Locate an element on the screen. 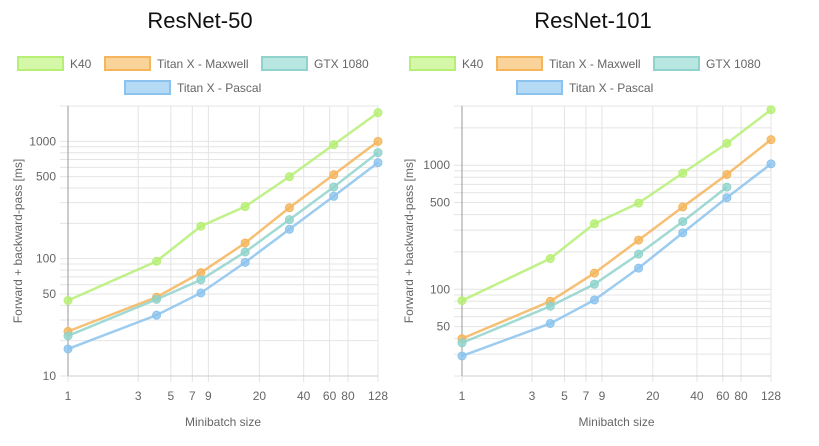 The image size is (819, 446). y-tick-label: 100 is located at coordinates (46, 259).